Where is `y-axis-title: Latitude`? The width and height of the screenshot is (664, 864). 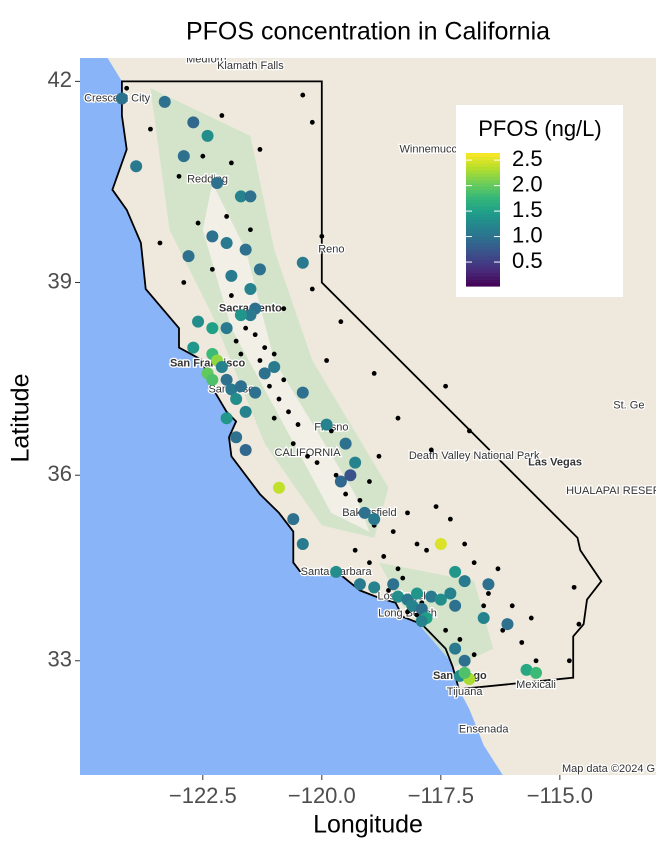 y-axis-title: Latitude is located at coordinates (21, 418).